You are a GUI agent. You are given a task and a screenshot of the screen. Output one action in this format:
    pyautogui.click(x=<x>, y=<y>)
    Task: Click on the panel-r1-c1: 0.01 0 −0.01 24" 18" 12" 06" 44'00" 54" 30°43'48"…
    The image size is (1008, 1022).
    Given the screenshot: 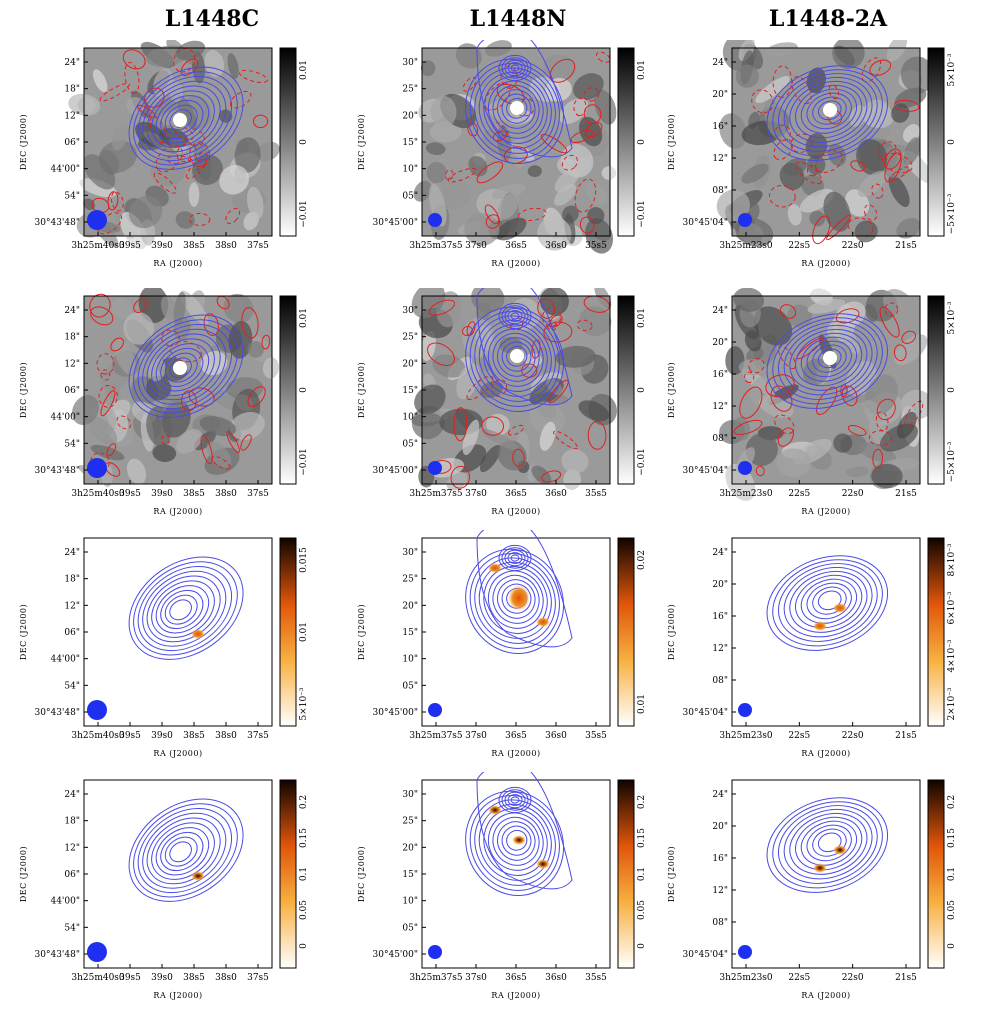 What is the action you would take?
    pyautogui.click(x=155, y=165)
    